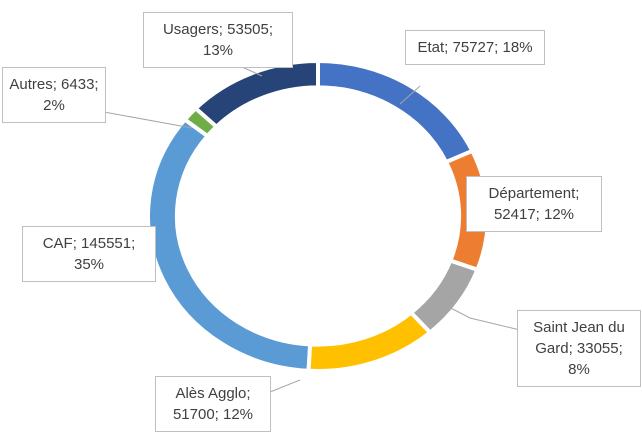 Image resolution: width=642 pixels, height=432 pixels. Describe the element at coordinates (475, 47) in the screenshot. I see `data-label: Etat; 75727; 18%` at that location.